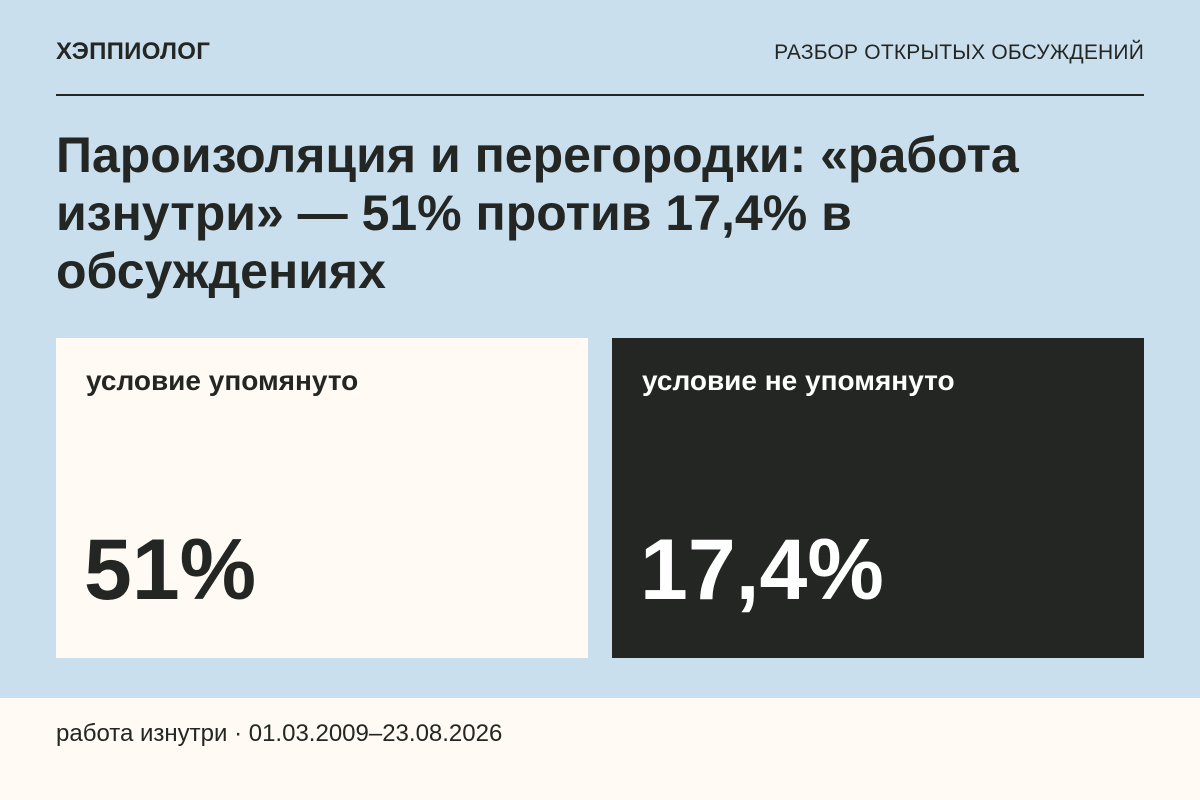 This screenshot has width=1200, height=800. Describe the element at coordinates (222, 380) in the screenshot. I see `mentioned-label: условие упомянуто` at that location.